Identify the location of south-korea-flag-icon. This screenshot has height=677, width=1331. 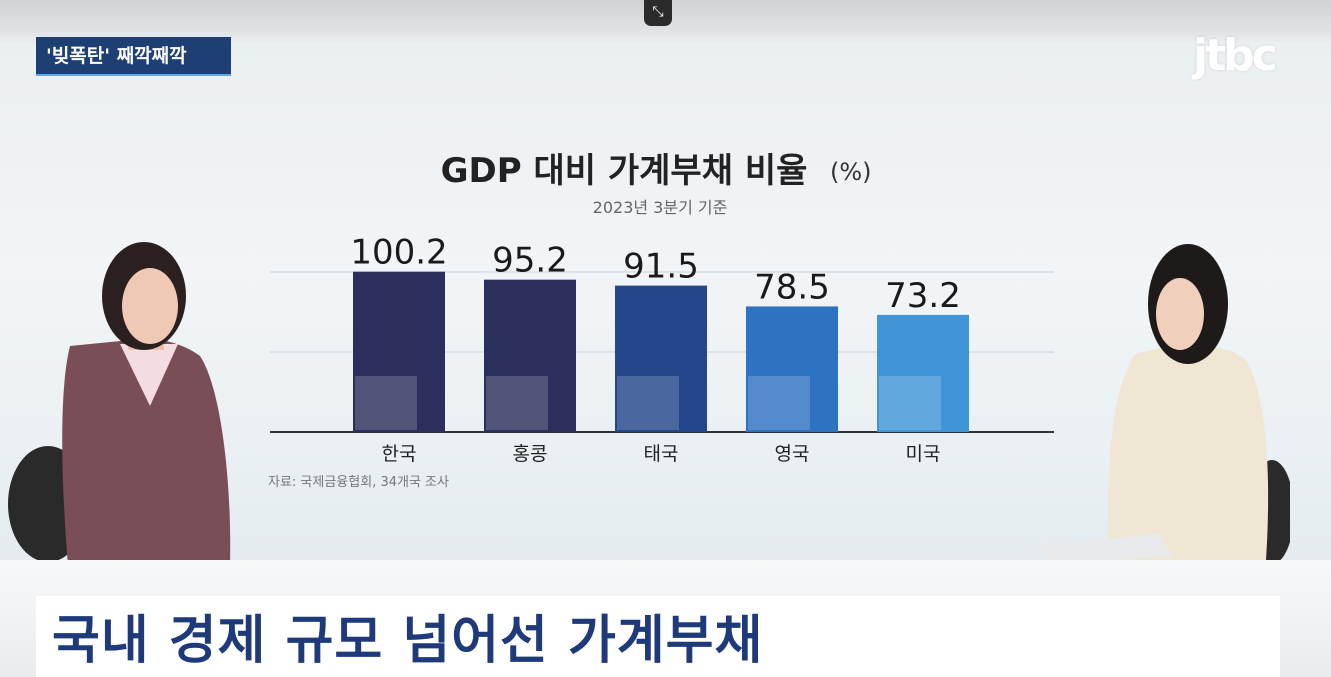
(386, 403).